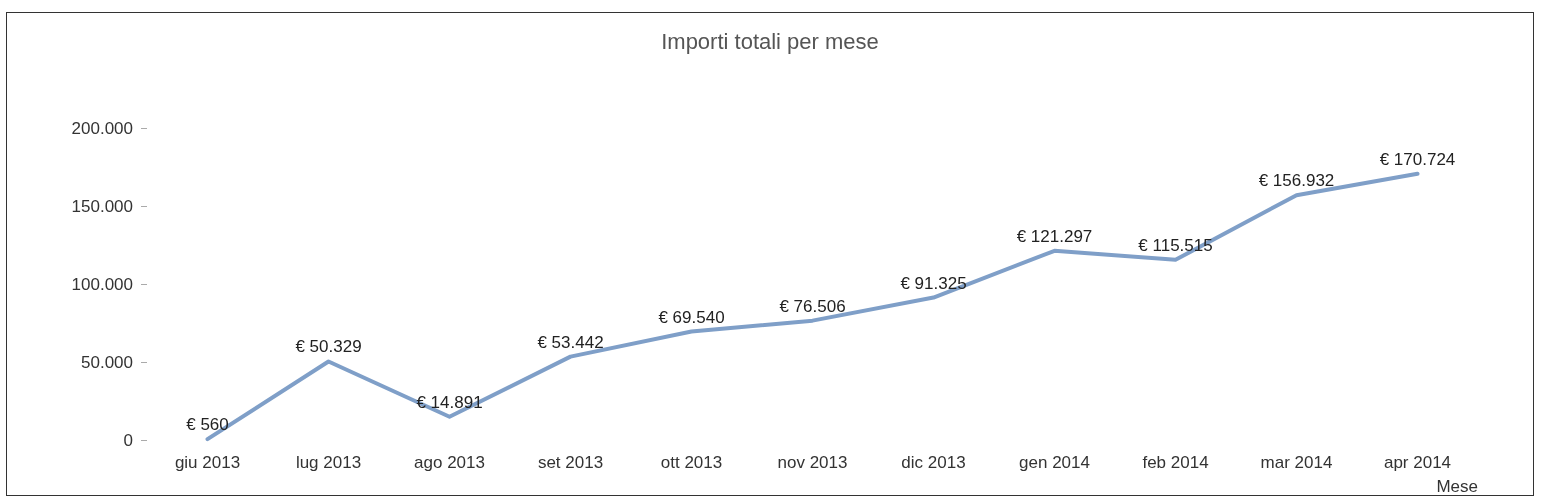 The width and height of the screenshot is (1543, 500). Describe the element at coordinates (328, 347) in the screenshot. I see `data-label: € 50.329` at that location.